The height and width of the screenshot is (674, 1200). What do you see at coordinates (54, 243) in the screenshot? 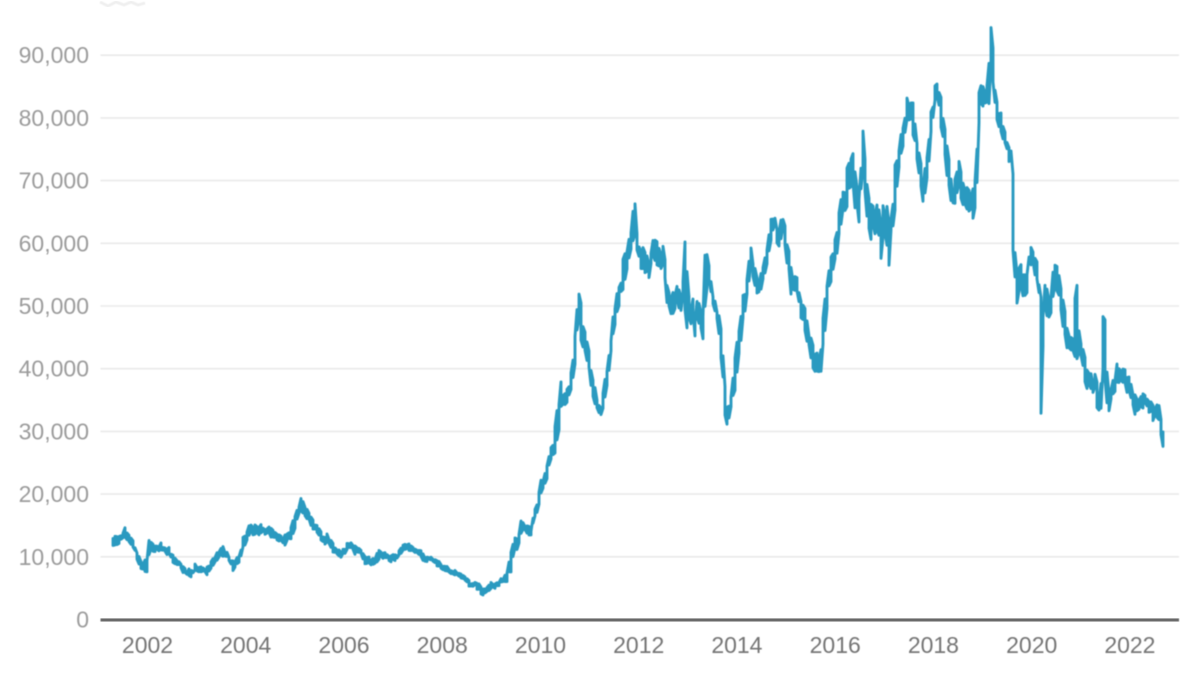
I see `svg-text: 60,000` at bounding box center [54, 243].